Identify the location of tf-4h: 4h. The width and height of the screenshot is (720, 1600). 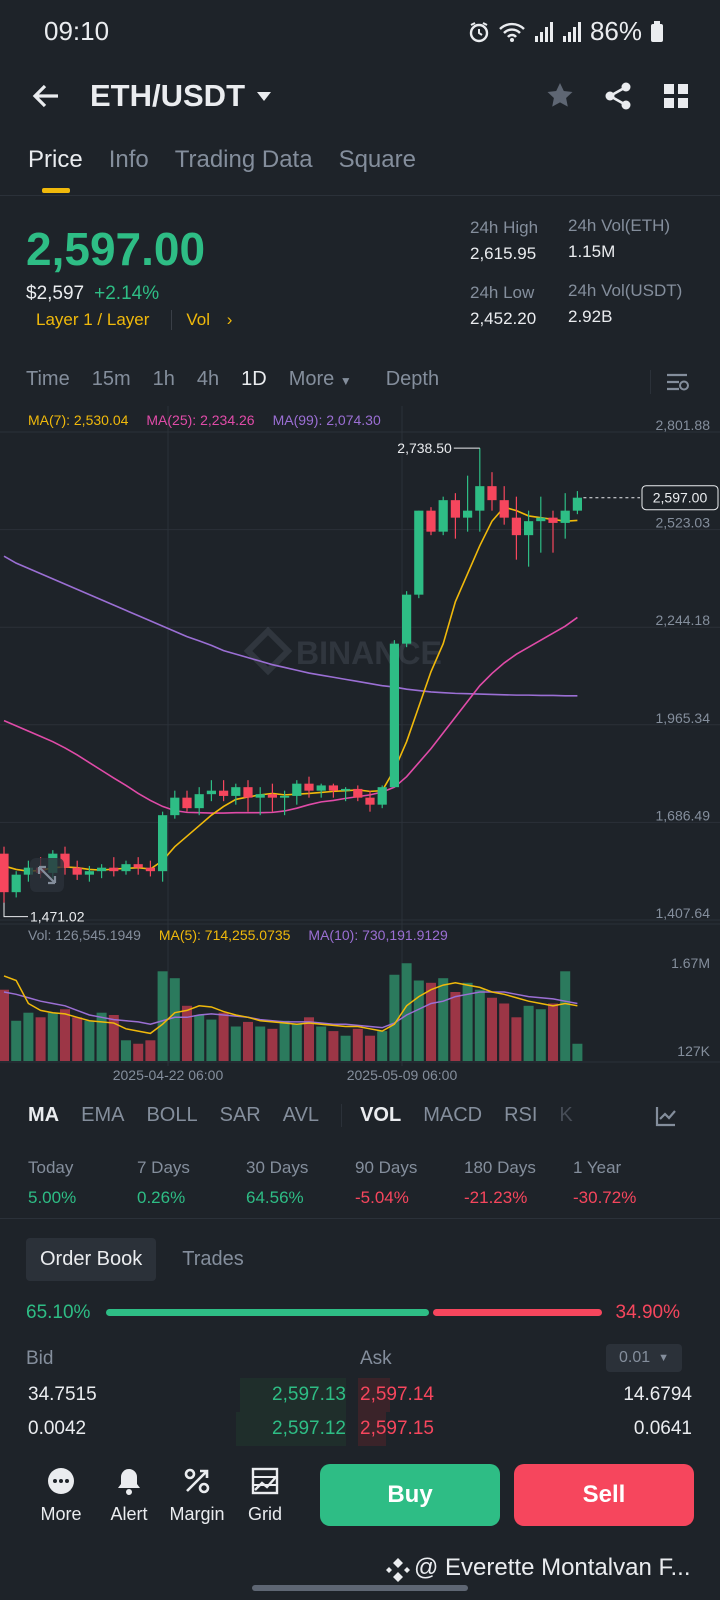
(208, 379).